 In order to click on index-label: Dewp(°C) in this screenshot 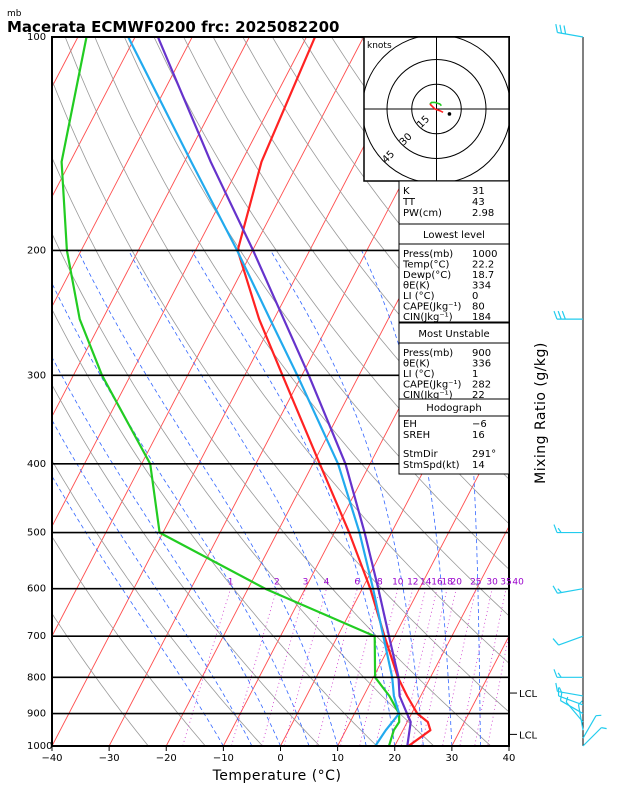, I will do `click(427, 275)`.